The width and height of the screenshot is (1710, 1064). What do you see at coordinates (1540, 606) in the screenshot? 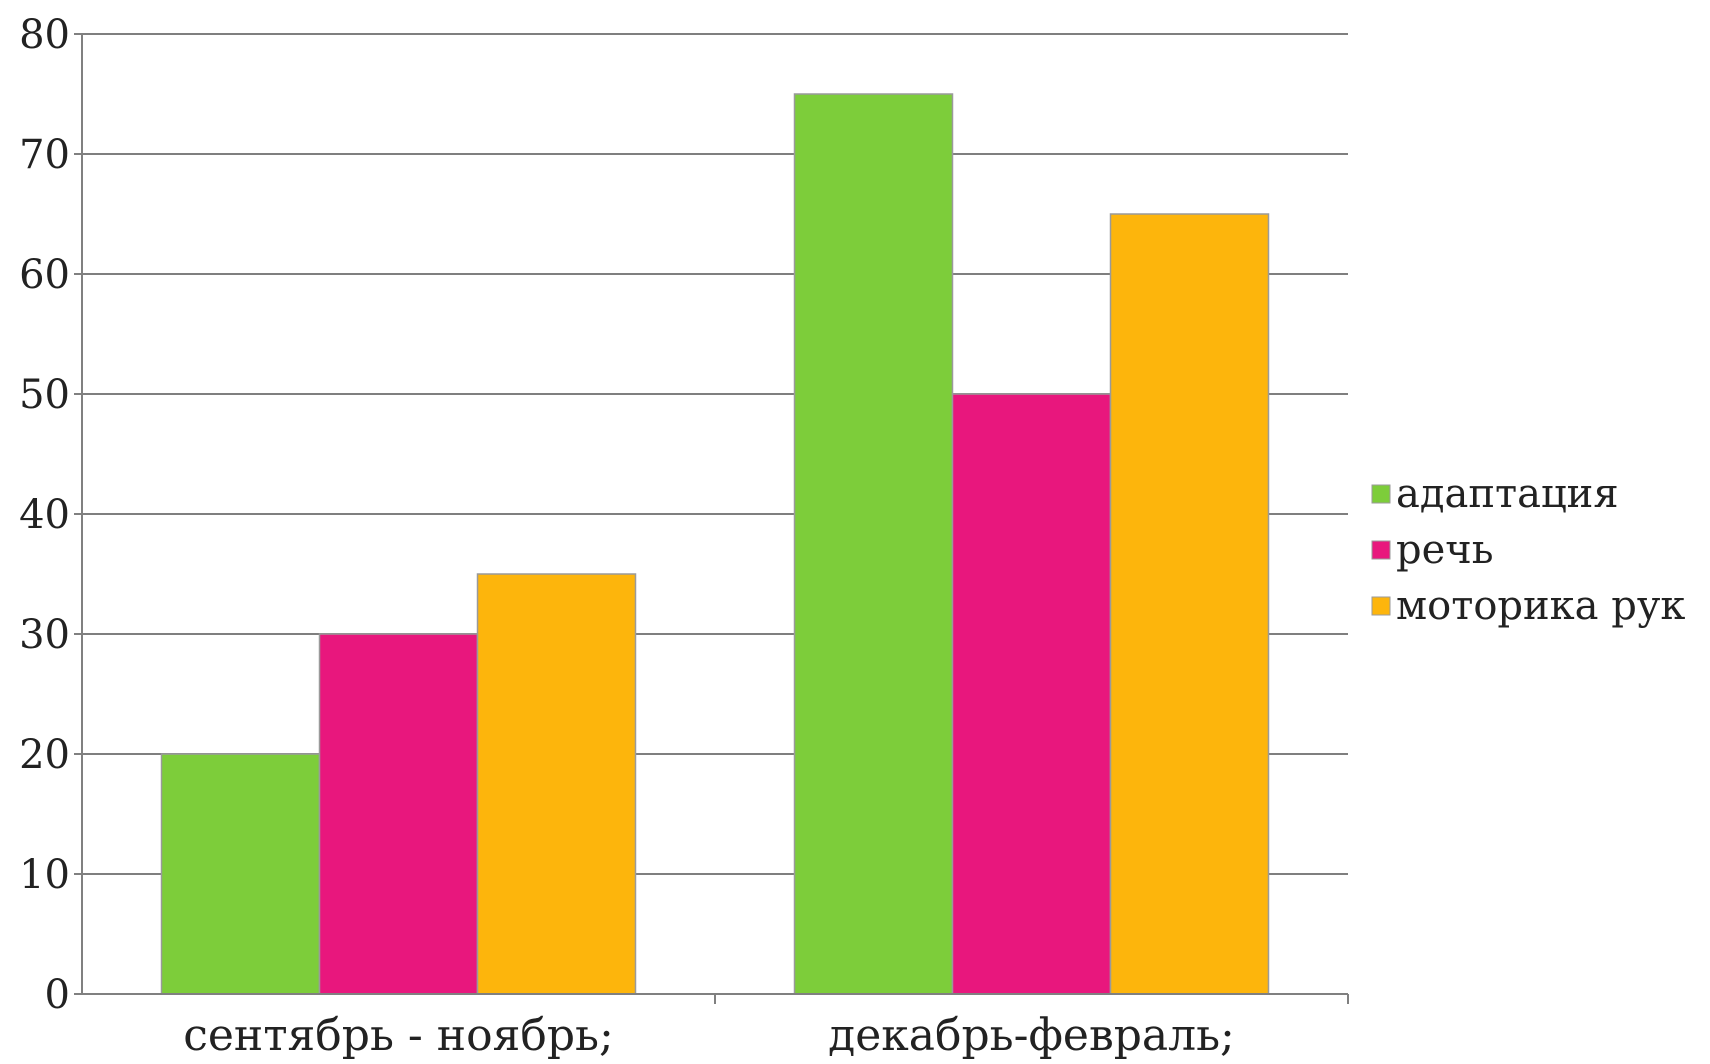
I see `legend-label: моторика рук` at bounding box center [1540, 606].